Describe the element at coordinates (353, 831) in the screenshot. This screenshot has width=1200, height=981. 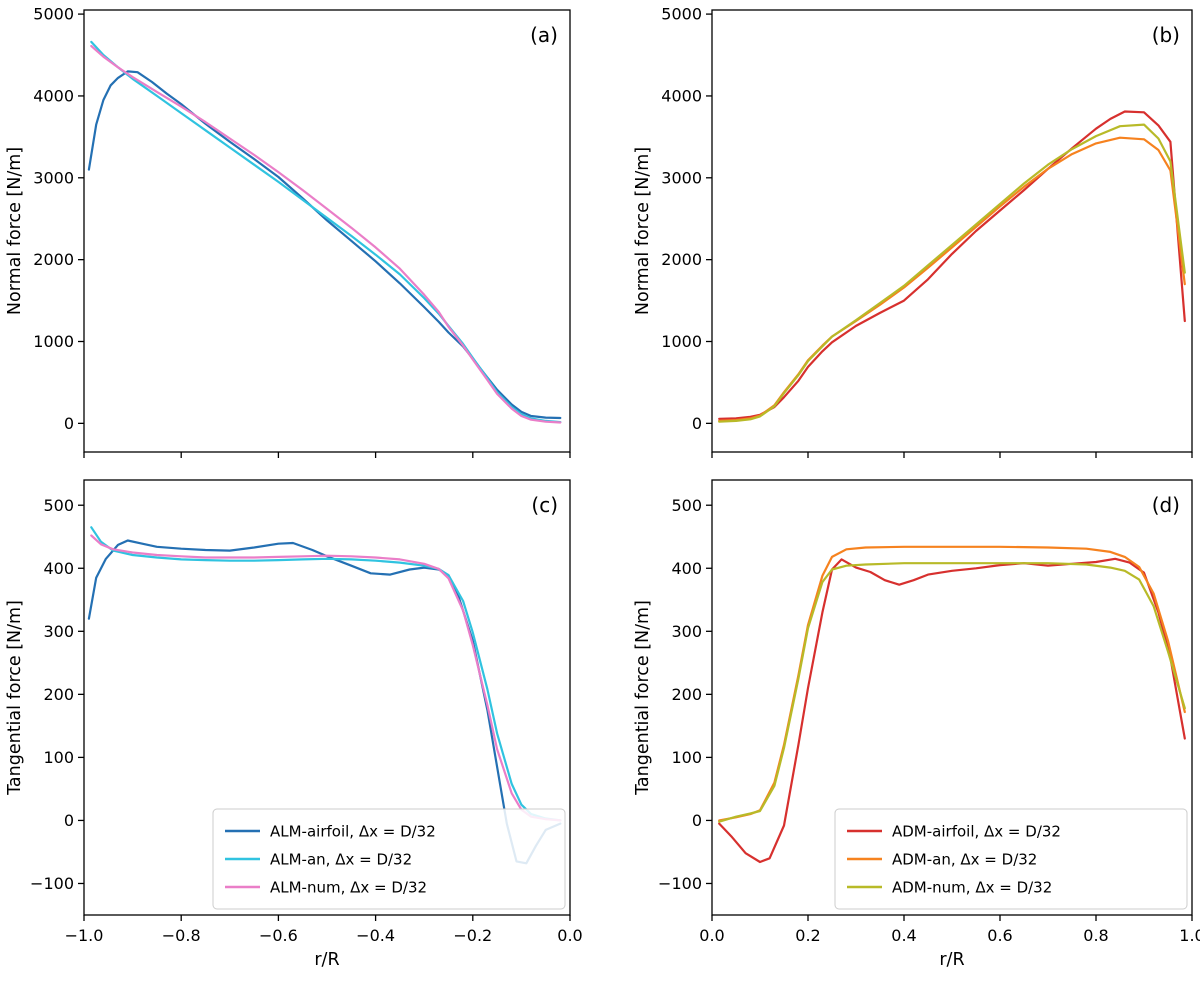
I see `legend-label: ALM-airfoil, Δx = D/32` at that location.